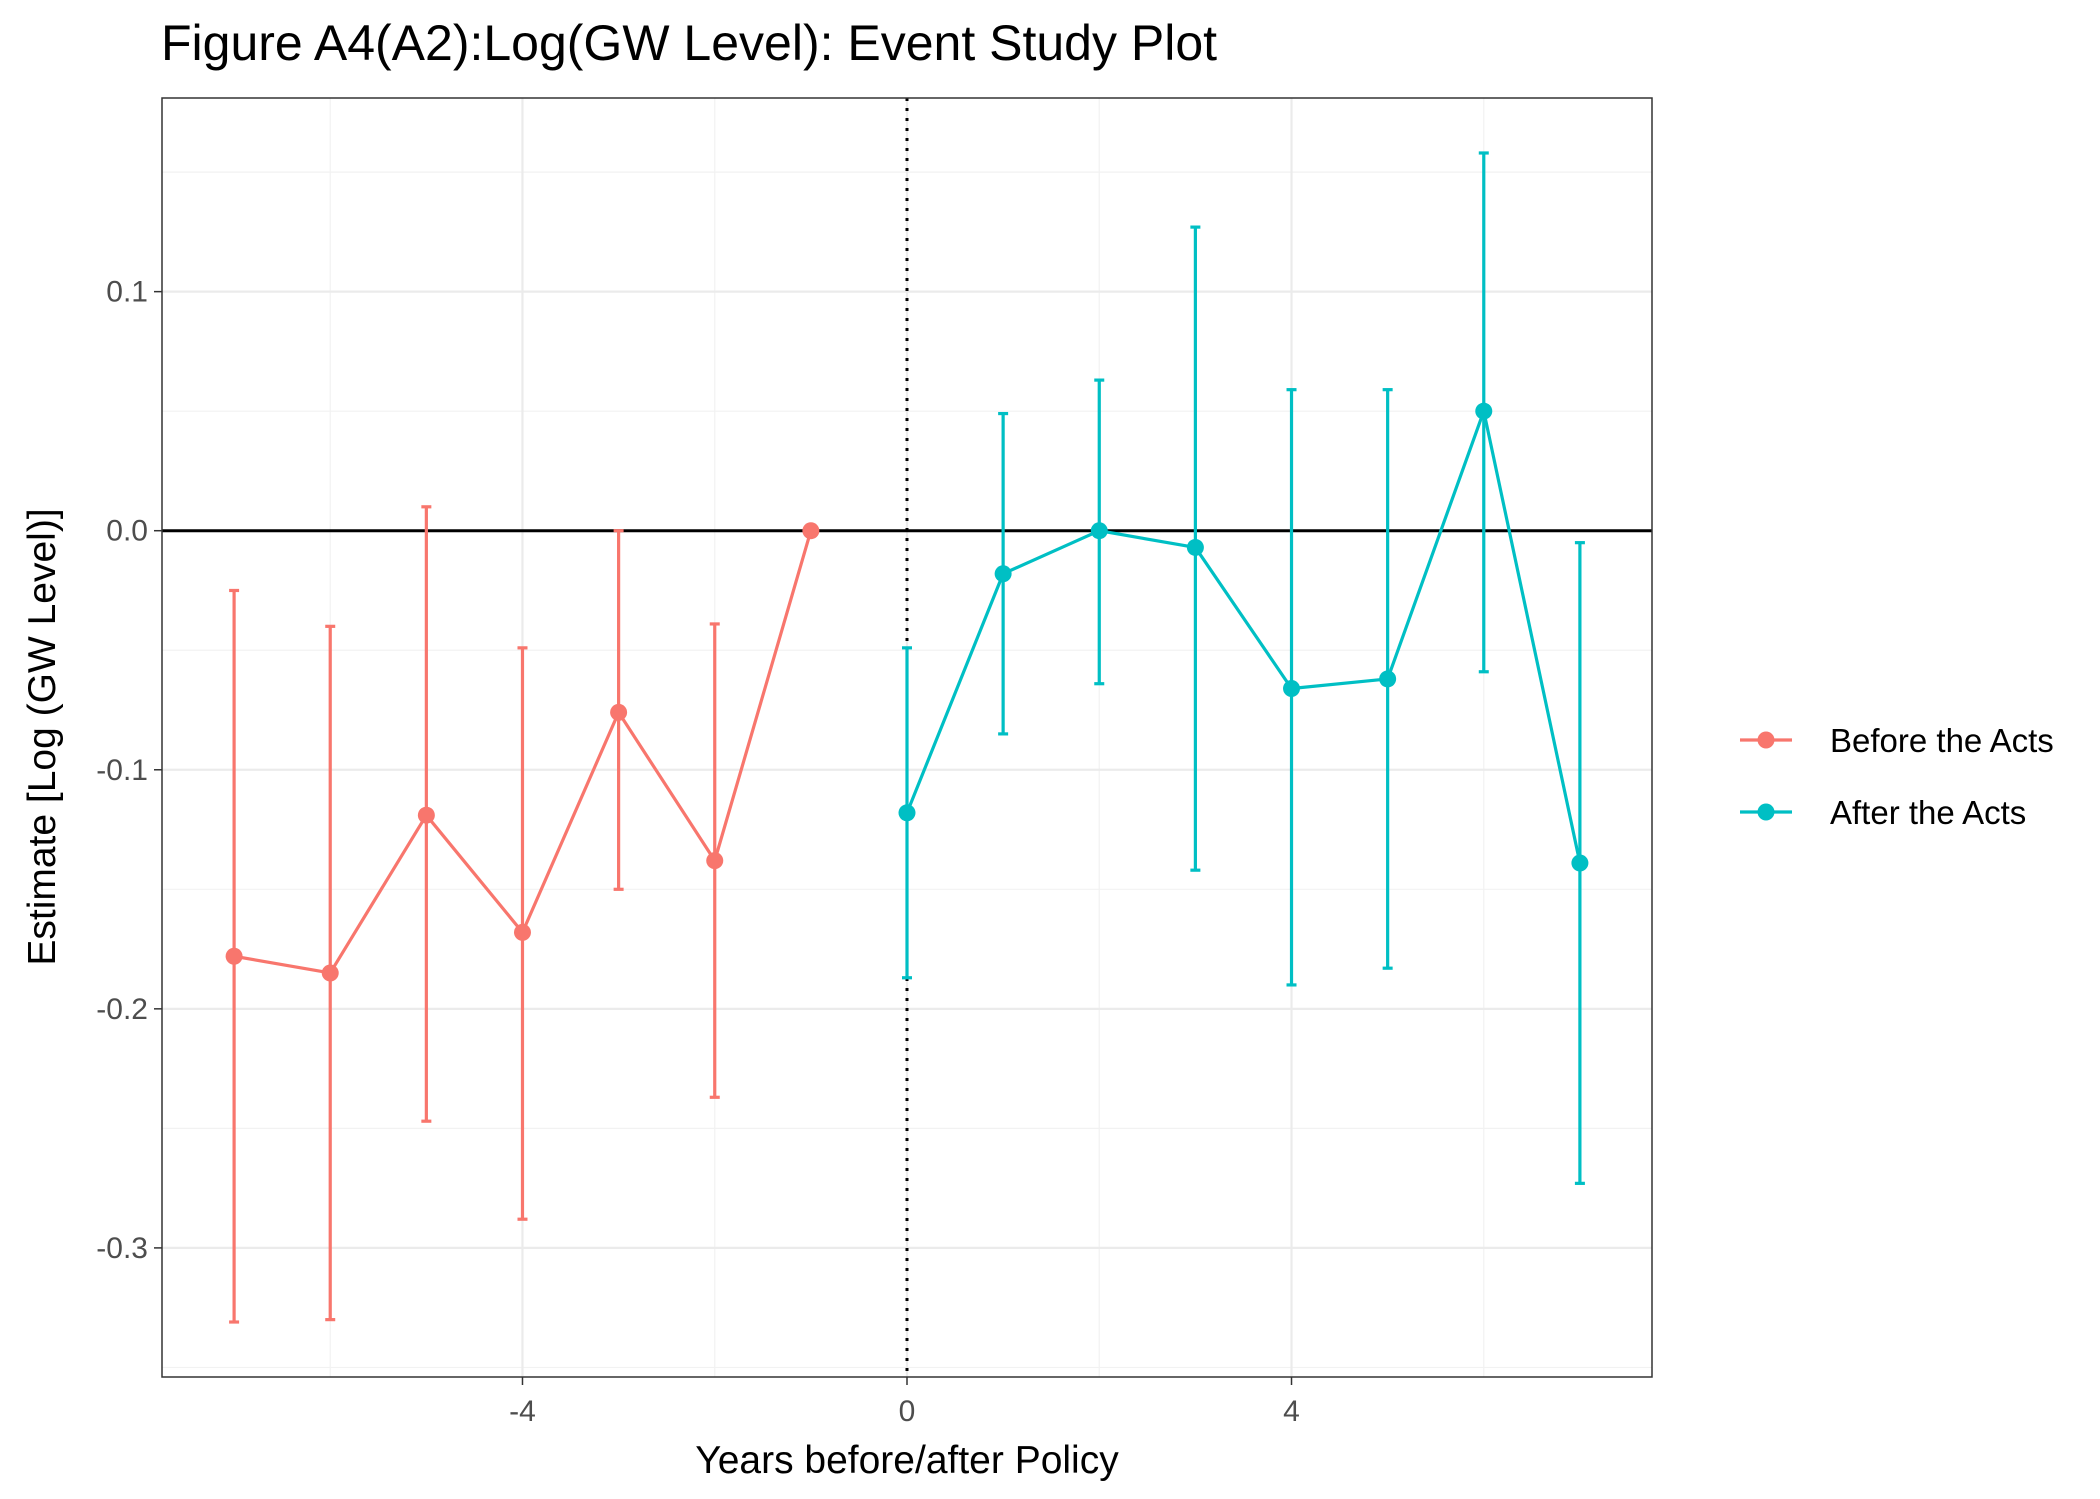 Image resolution: width=2100 pixels, height=1499 pixels. I want to click on legend: Before the Acts After the Acts, so click(1897, 776).